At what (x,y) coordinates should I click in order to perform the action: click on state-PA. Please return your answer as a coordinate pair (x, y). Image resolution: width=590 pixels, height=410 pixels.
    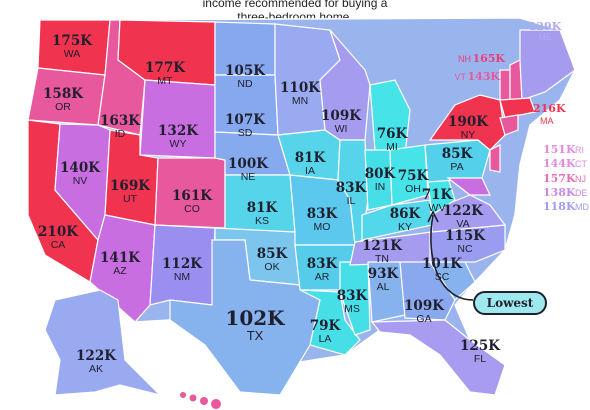
    Looking at the image, I should click on (457, 161).